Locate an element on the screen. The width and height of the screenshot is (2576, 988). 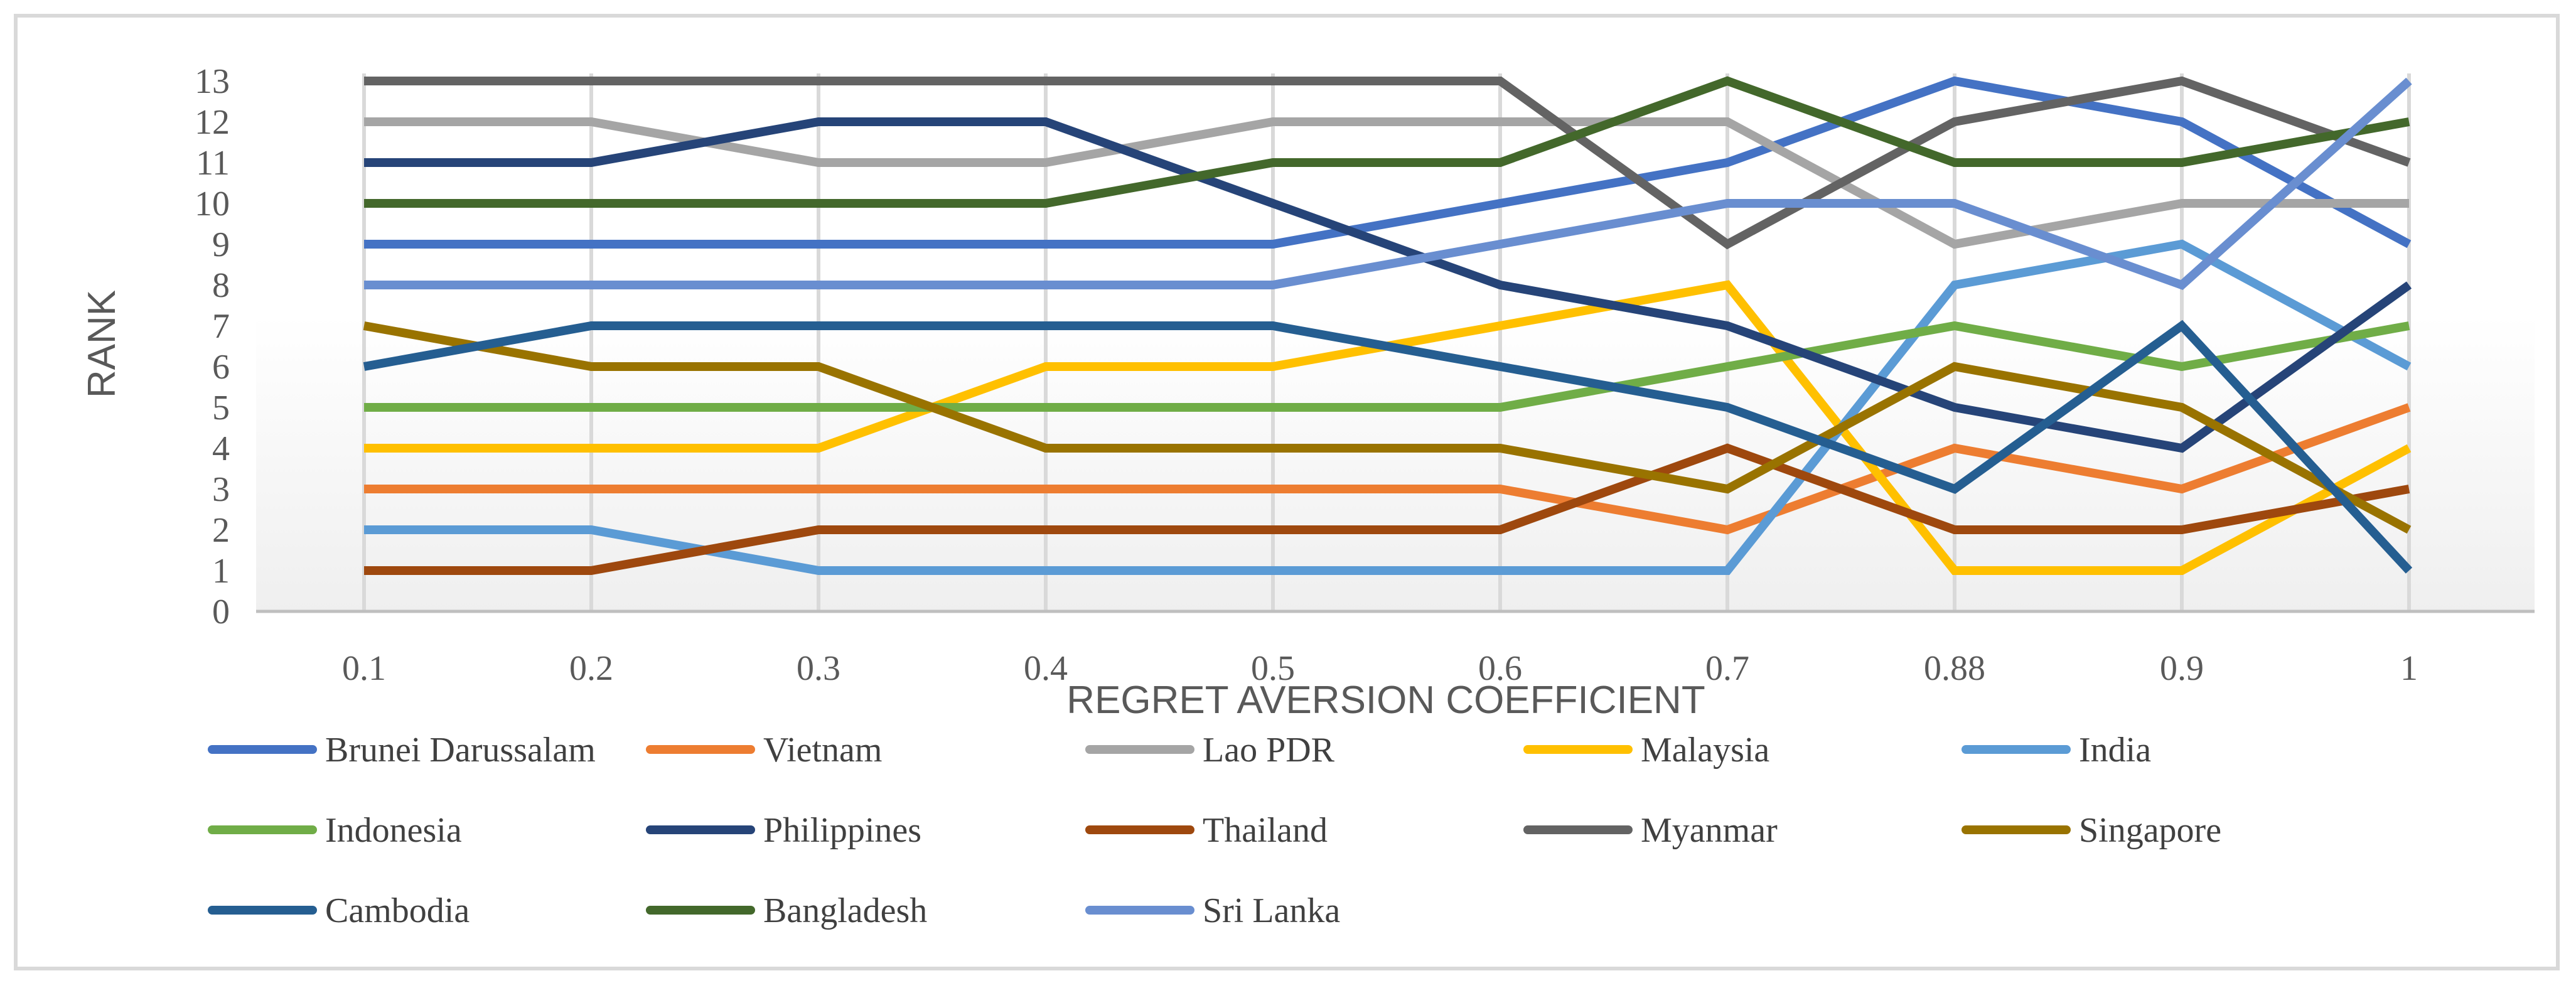
legend-item: Thailand is located at coordinates (1206, 831).